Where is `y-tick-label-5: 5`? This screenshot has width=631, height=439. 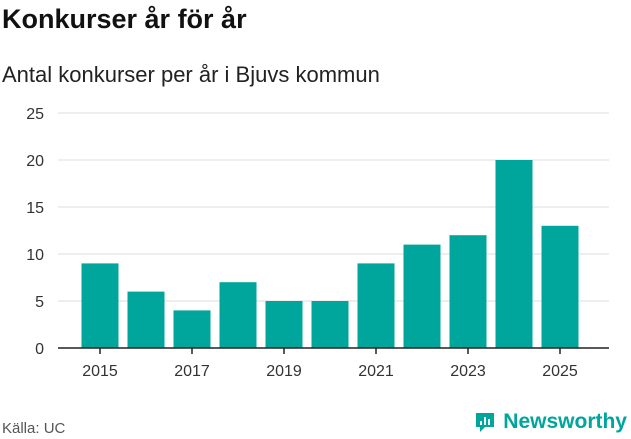 y-tick-label-5: 5 is located at coordinates (39, 302).